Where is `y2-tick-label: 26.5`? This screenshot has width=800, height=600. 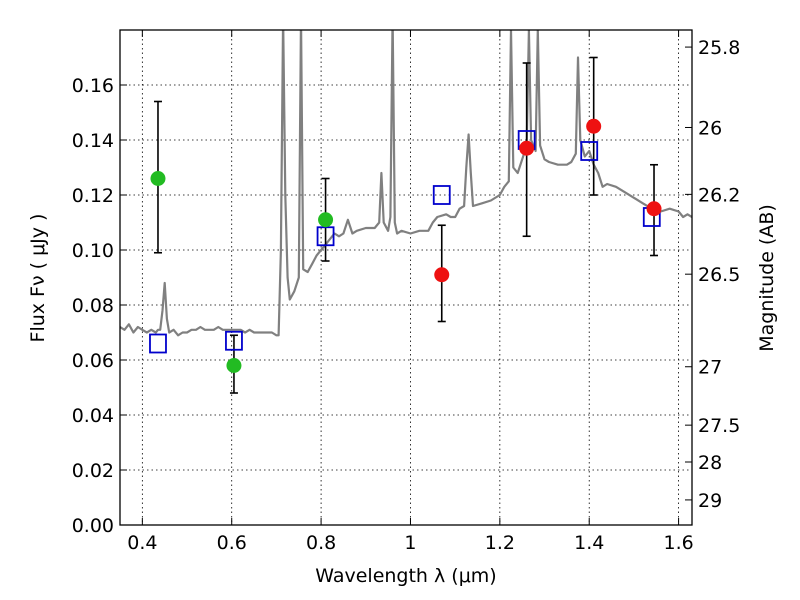 y2-tick-label: 26.5 is located at coordinates (719, 275).